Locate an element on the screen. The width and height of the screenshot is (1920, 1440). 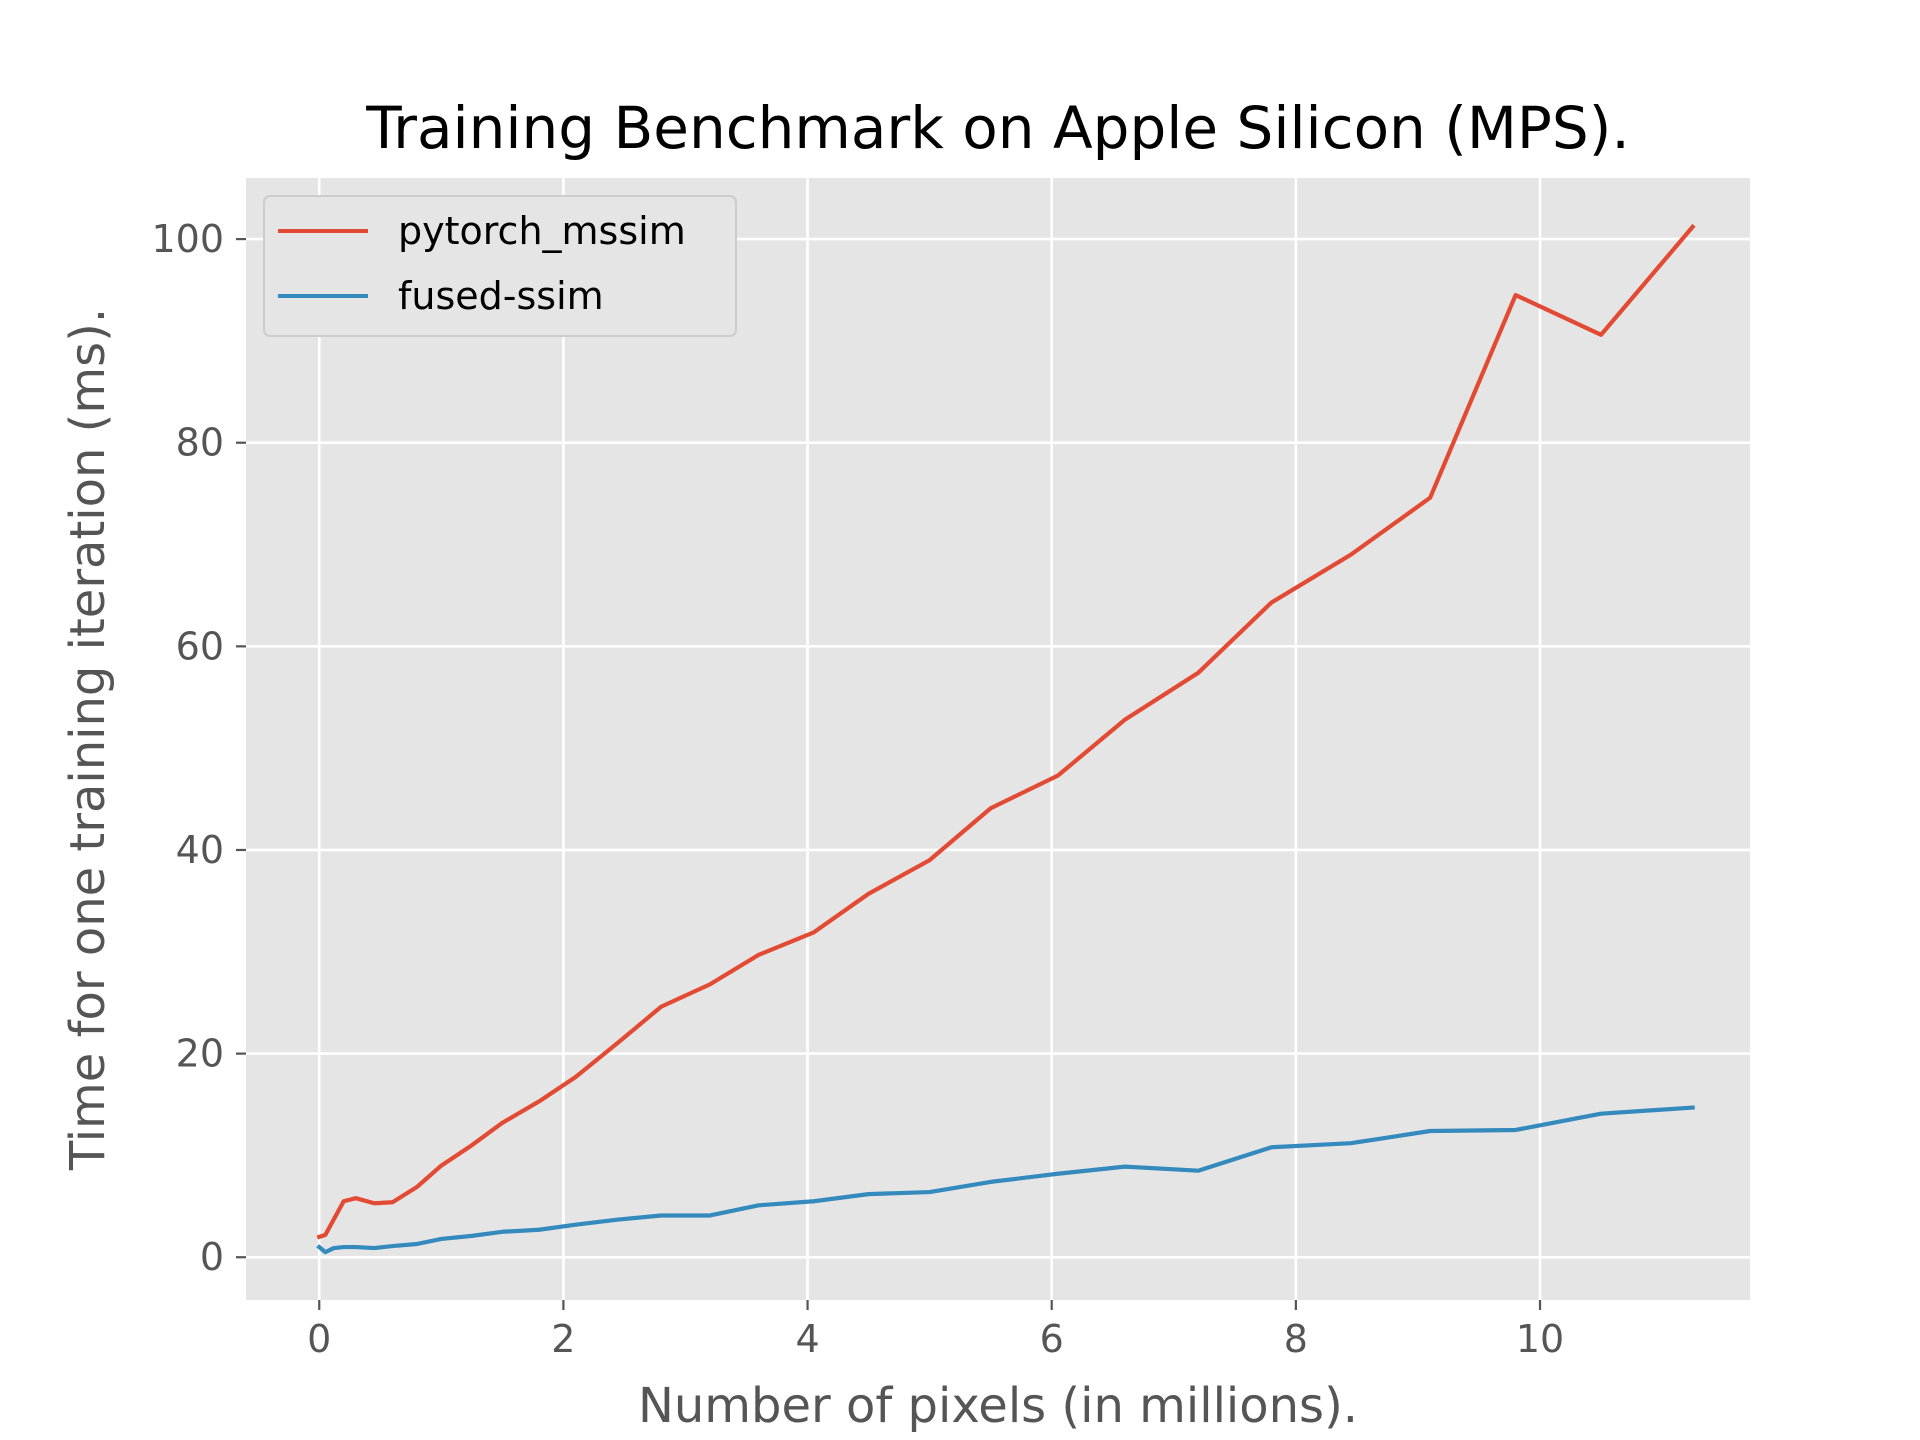
legend: pytorch_mssim fused-ssim is located at coordinates (500, 266).